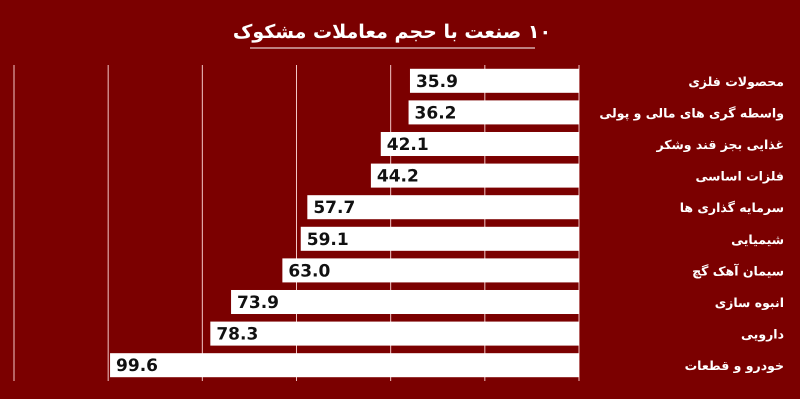  I want to click on title: ۱۰ صنعت با حجم معاملات مشکوک, so click(392, 32).